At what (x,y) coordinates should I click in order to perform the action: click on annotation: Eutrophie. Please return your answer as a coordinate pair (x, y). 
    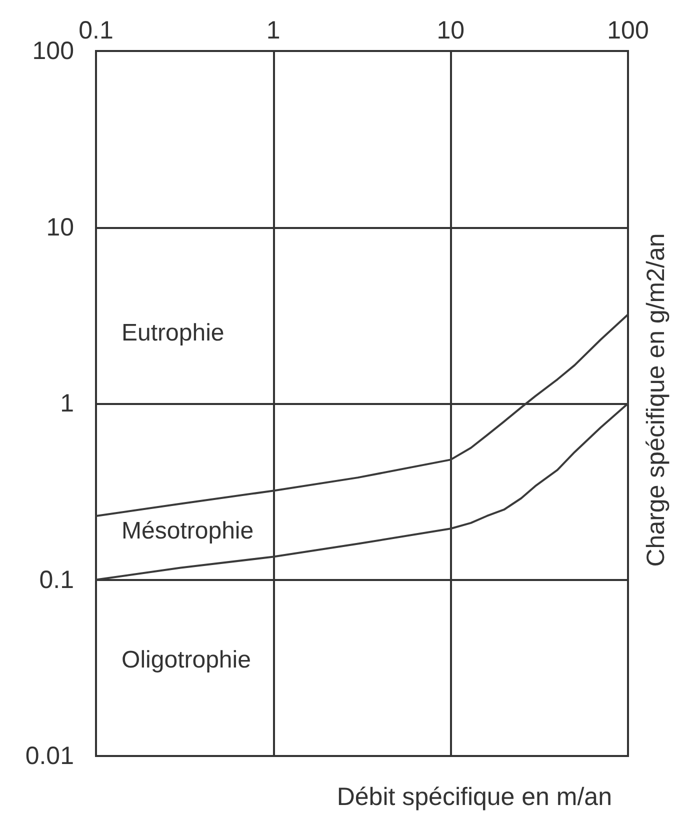
    Looking at the image, I should click on (173, 333).